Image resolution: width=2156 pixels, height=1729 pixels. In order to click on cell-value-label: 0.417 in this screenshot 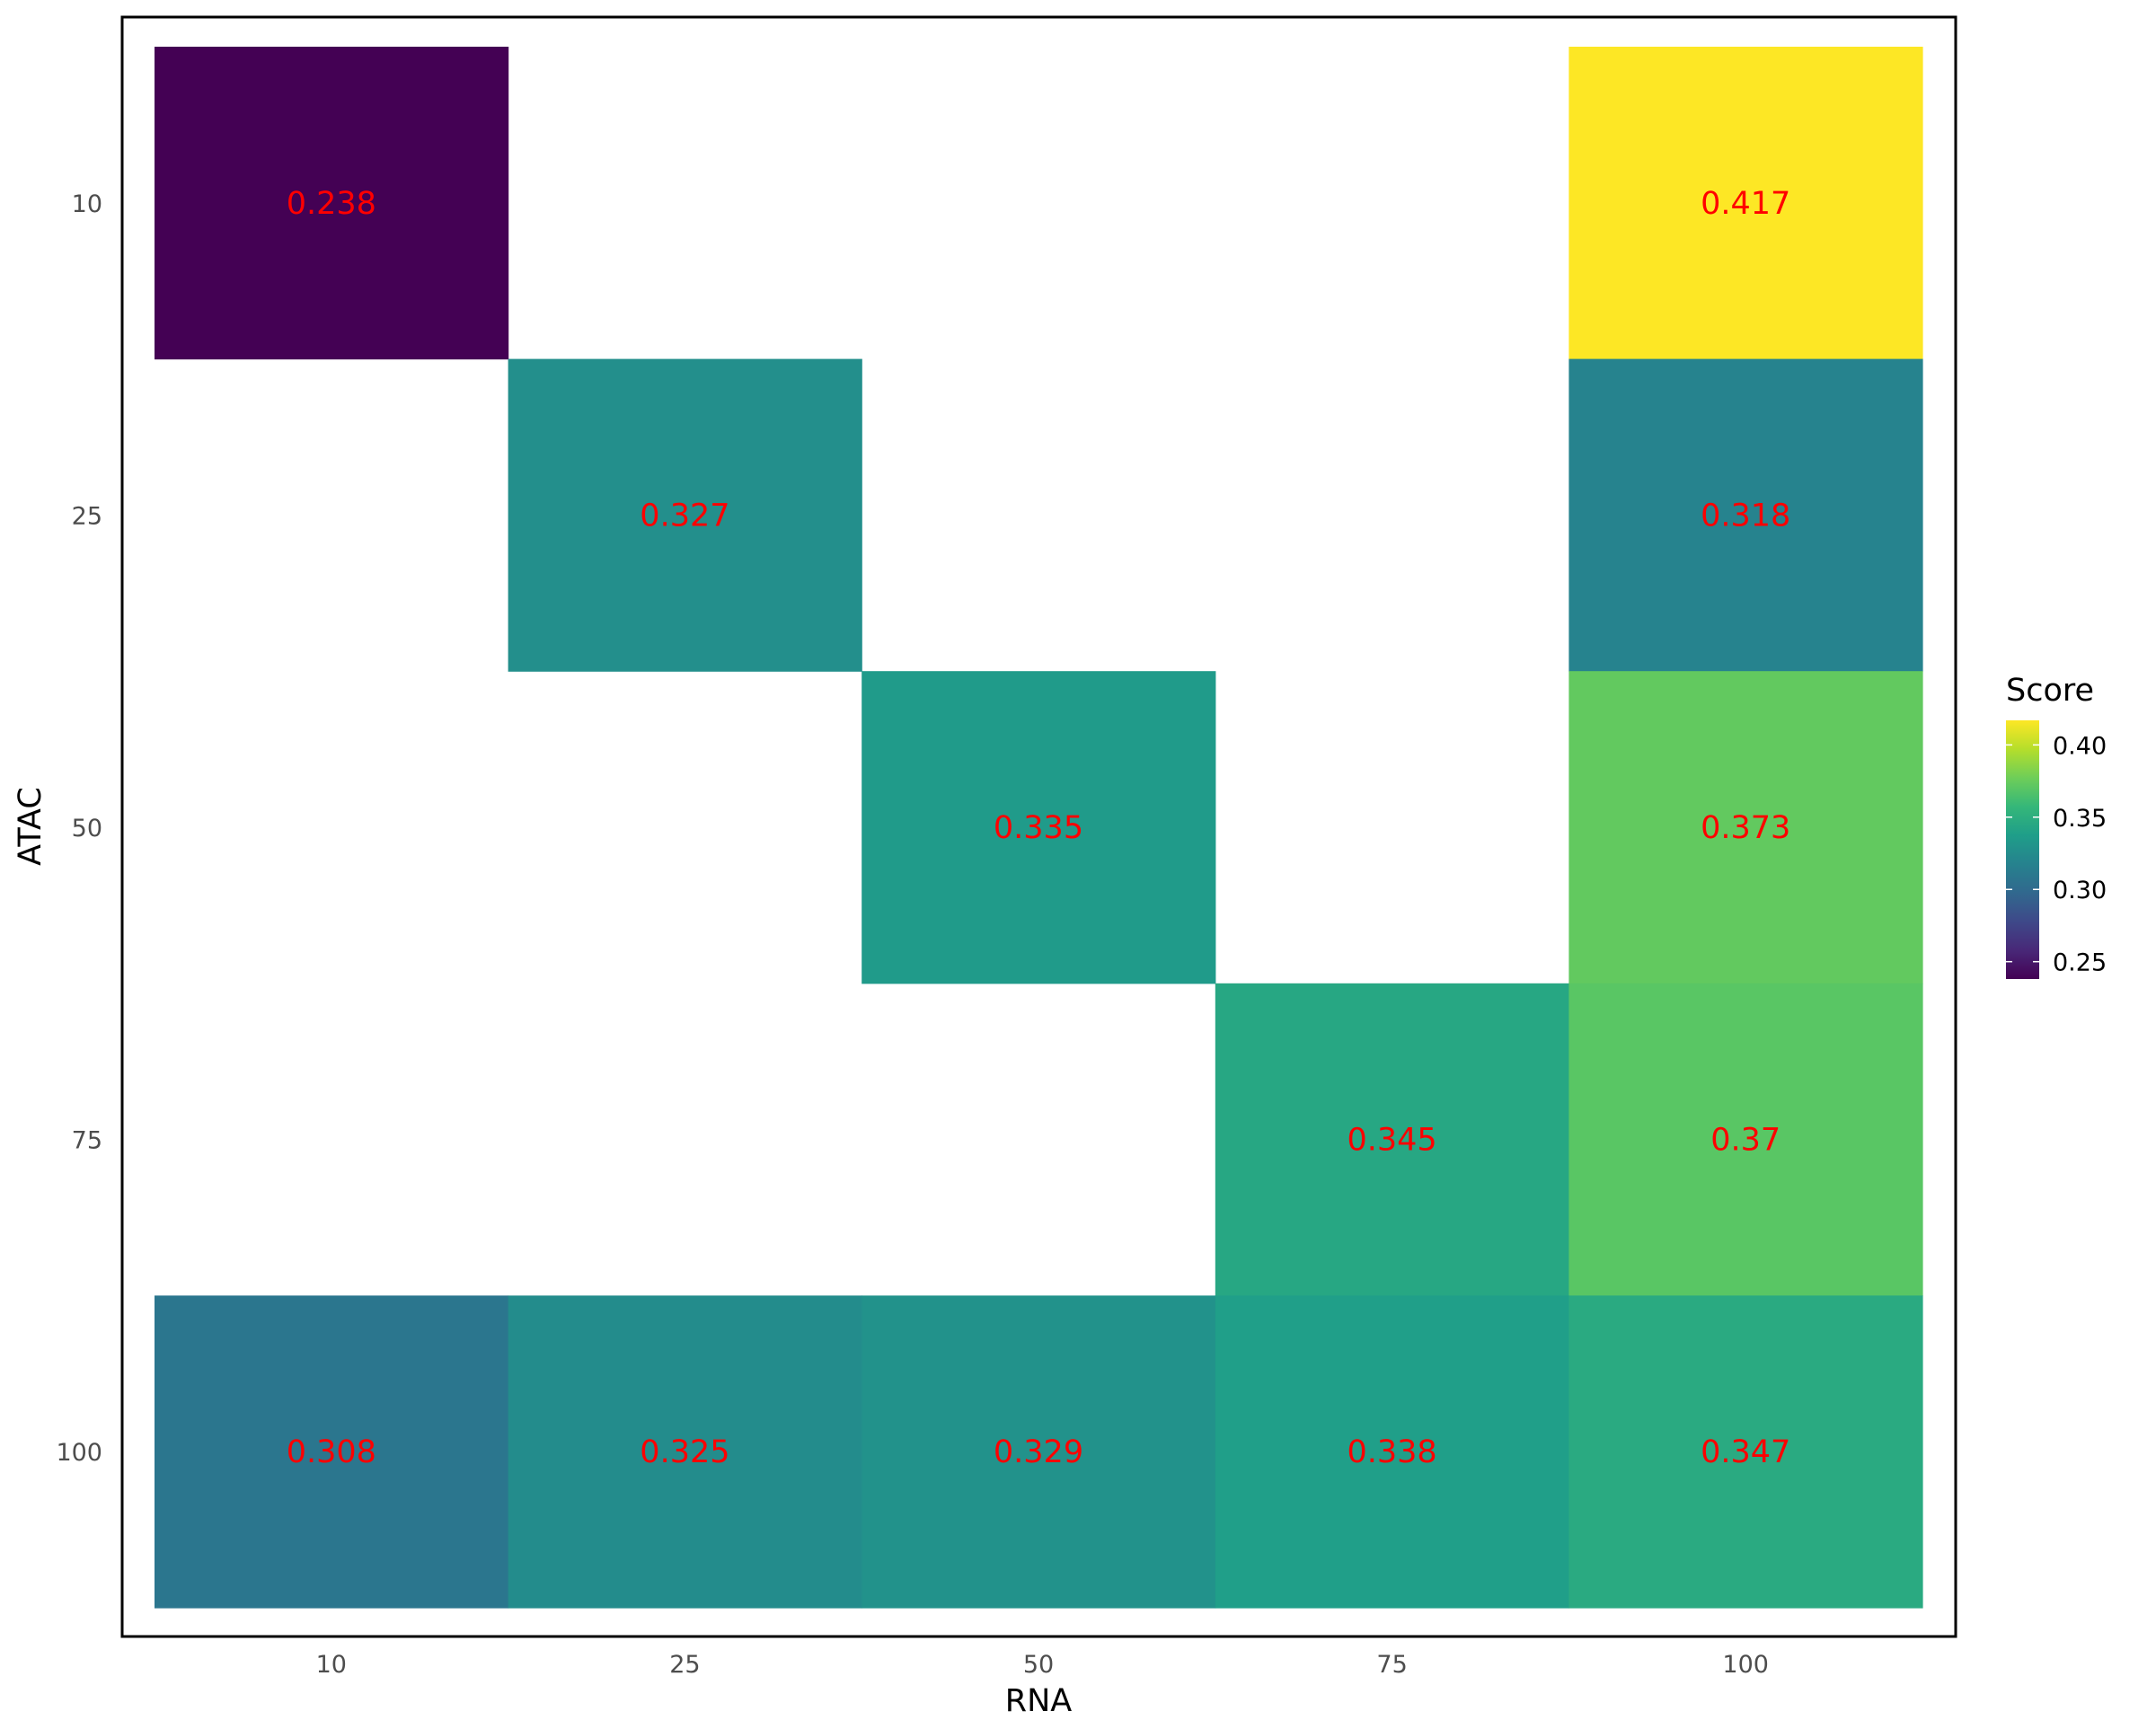, I will do `click(1745, 204)`.